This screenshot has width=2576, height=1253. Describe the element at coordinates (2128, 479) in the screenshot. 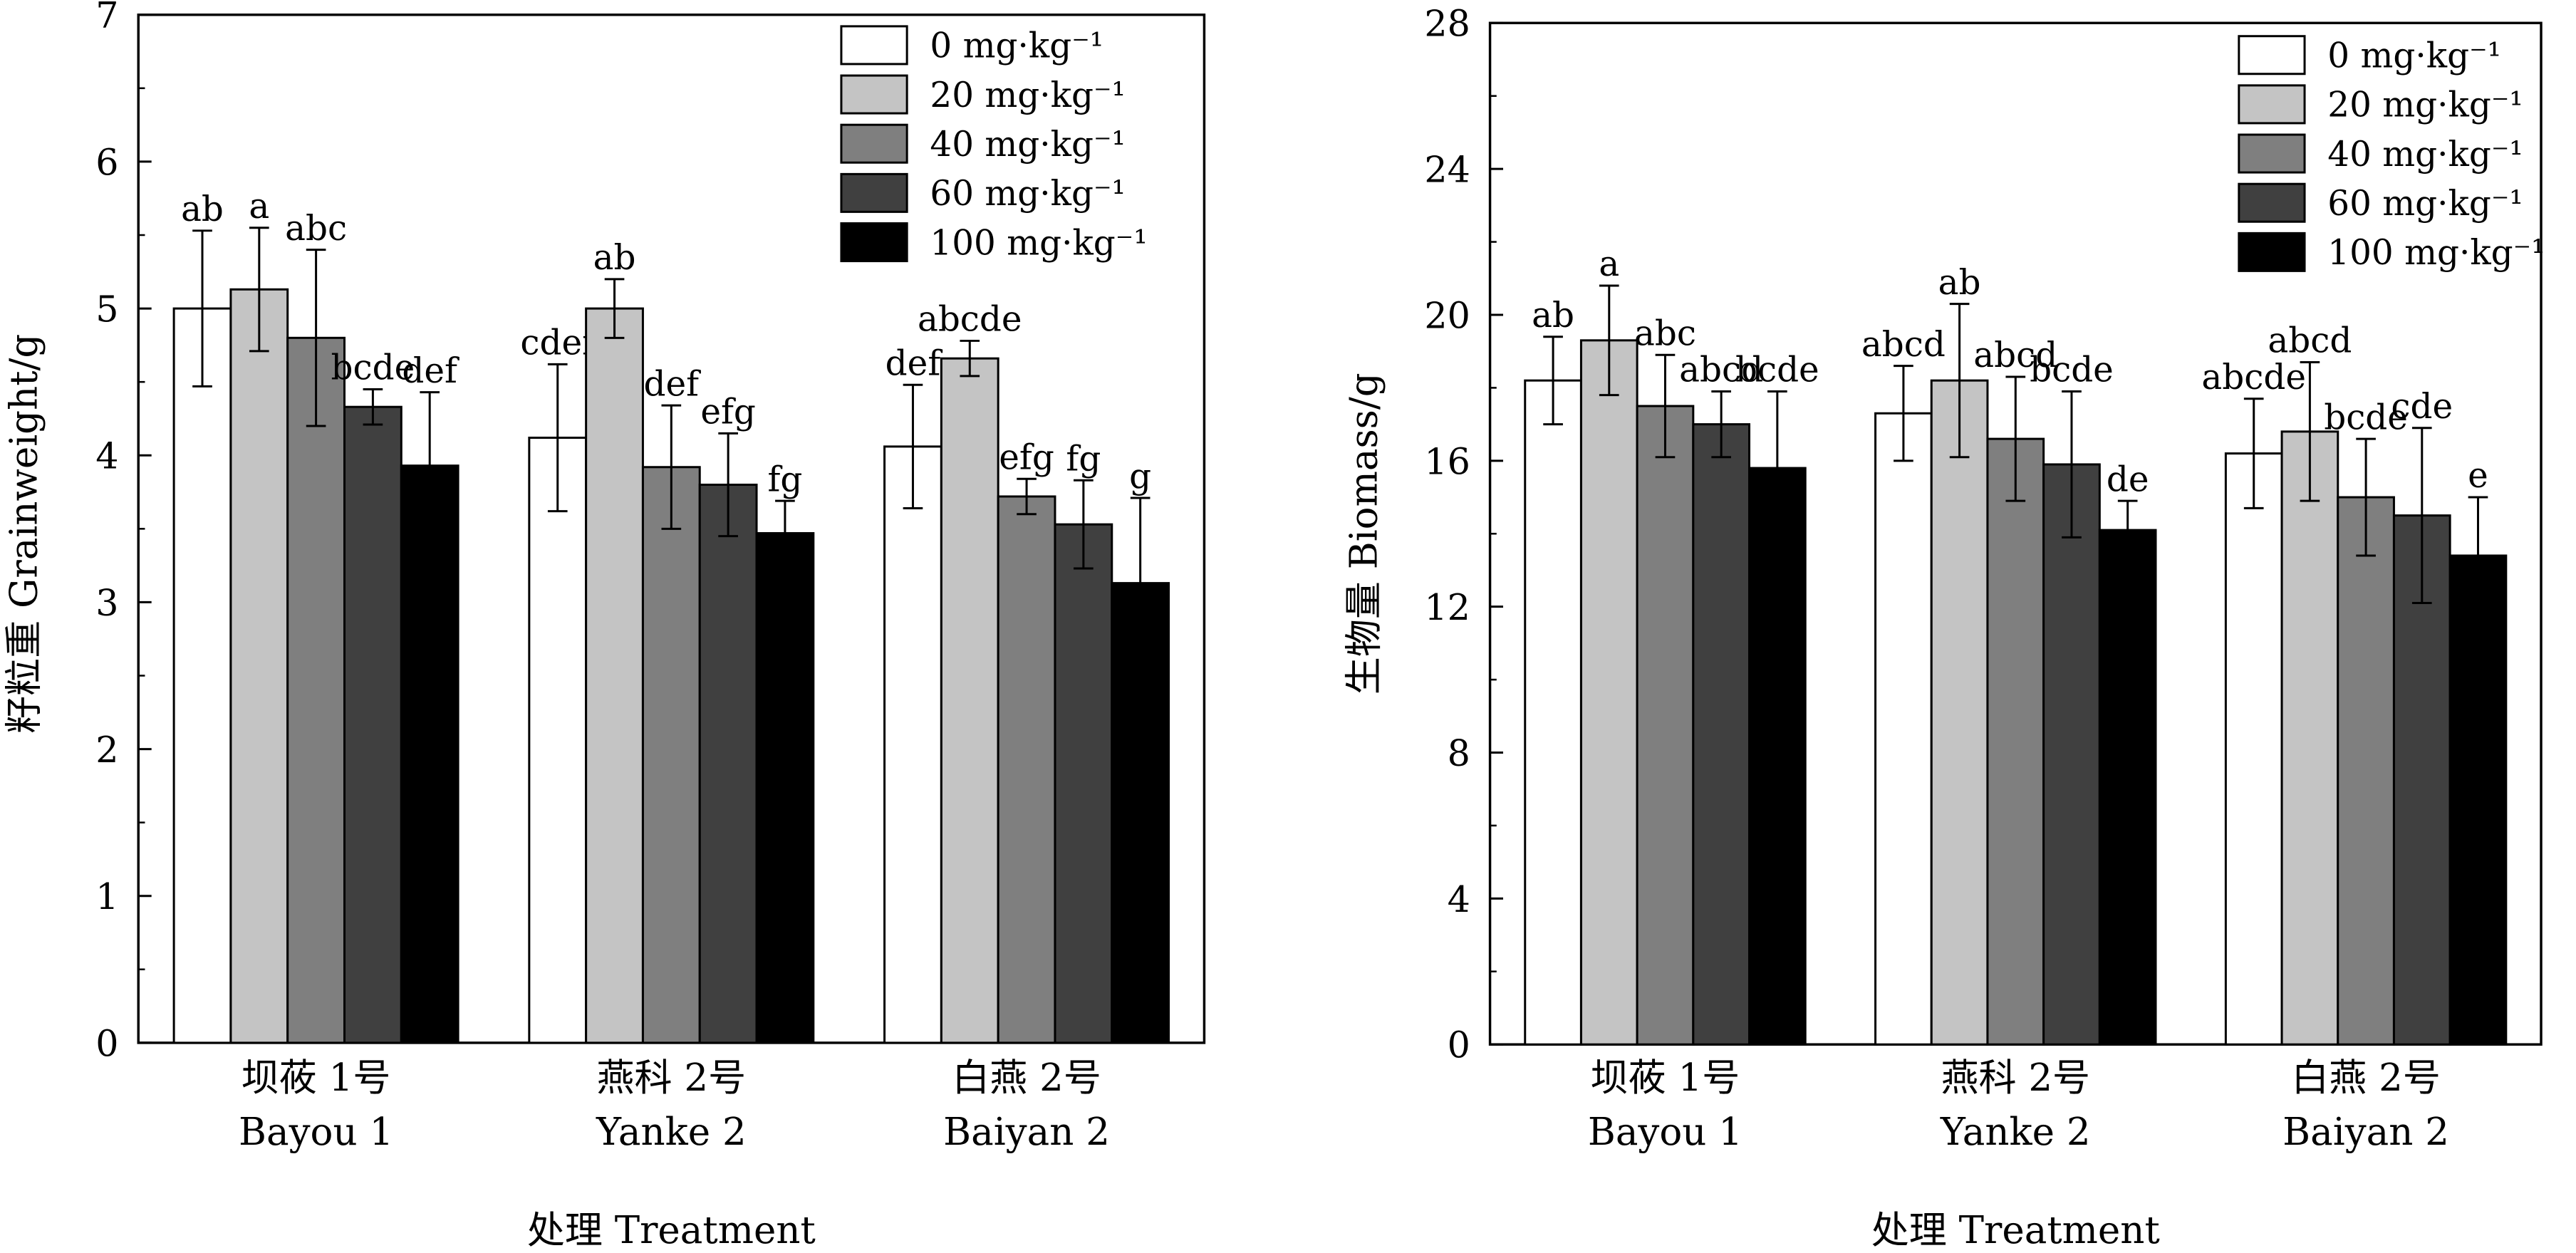

I see `significance-letter: de` at that location.